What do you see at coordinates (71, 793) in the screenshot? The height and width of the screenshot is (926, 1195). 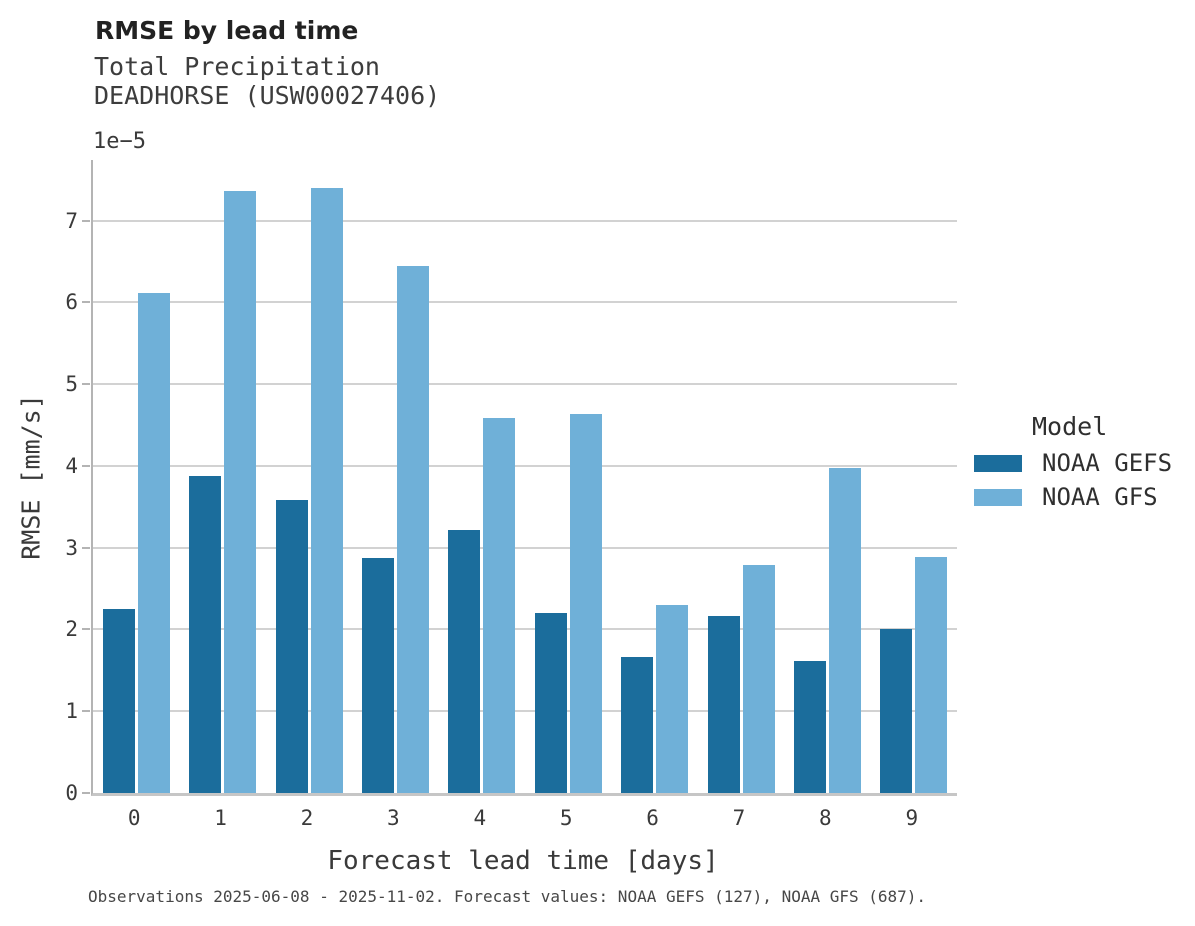 I see `y-tick-label-0: 0` at bounding box center [71, 793].